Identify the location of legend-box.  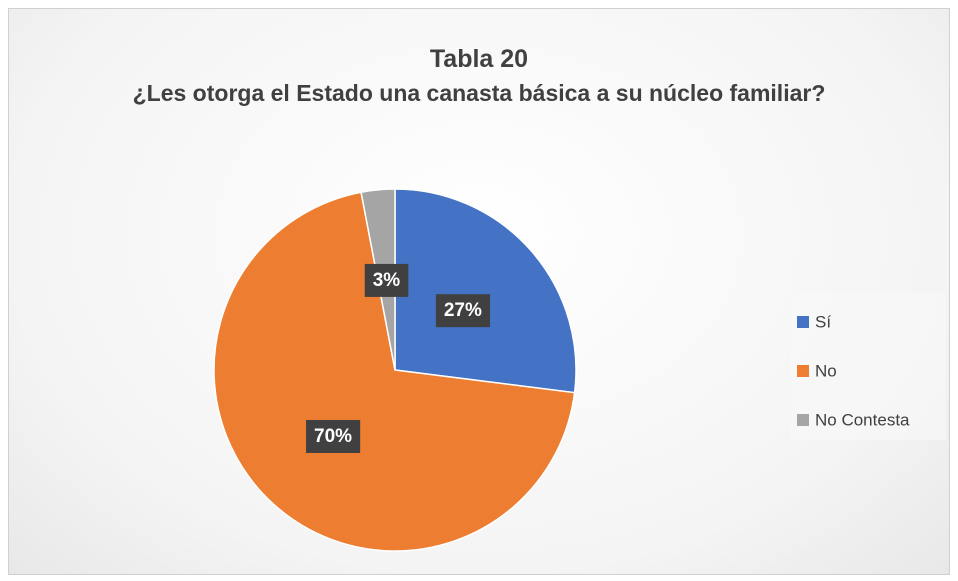
(868, 366).